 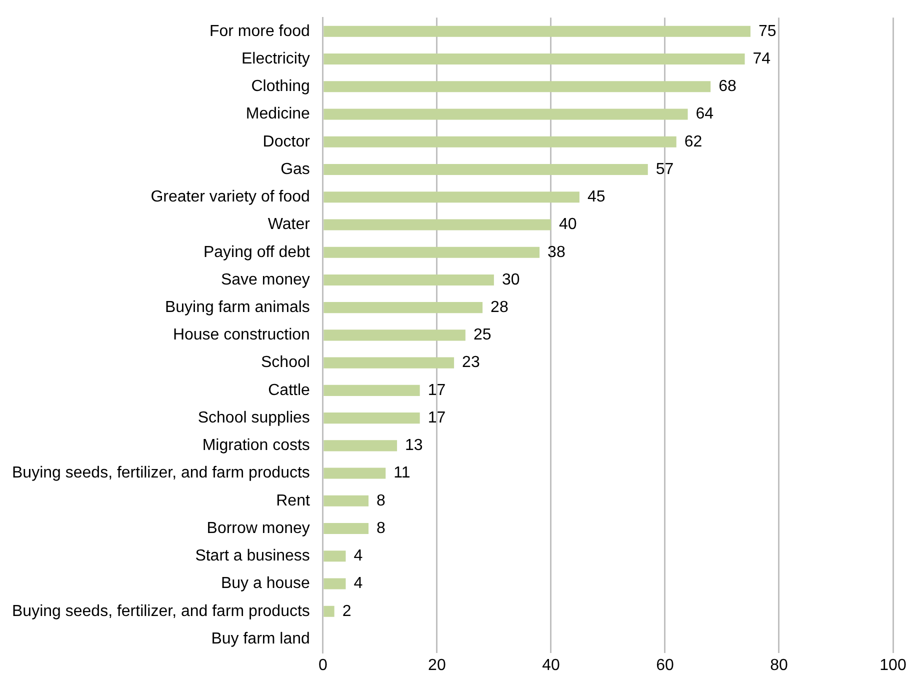 I want to click on x-tick-label: 80, so click(x=779, y=665).